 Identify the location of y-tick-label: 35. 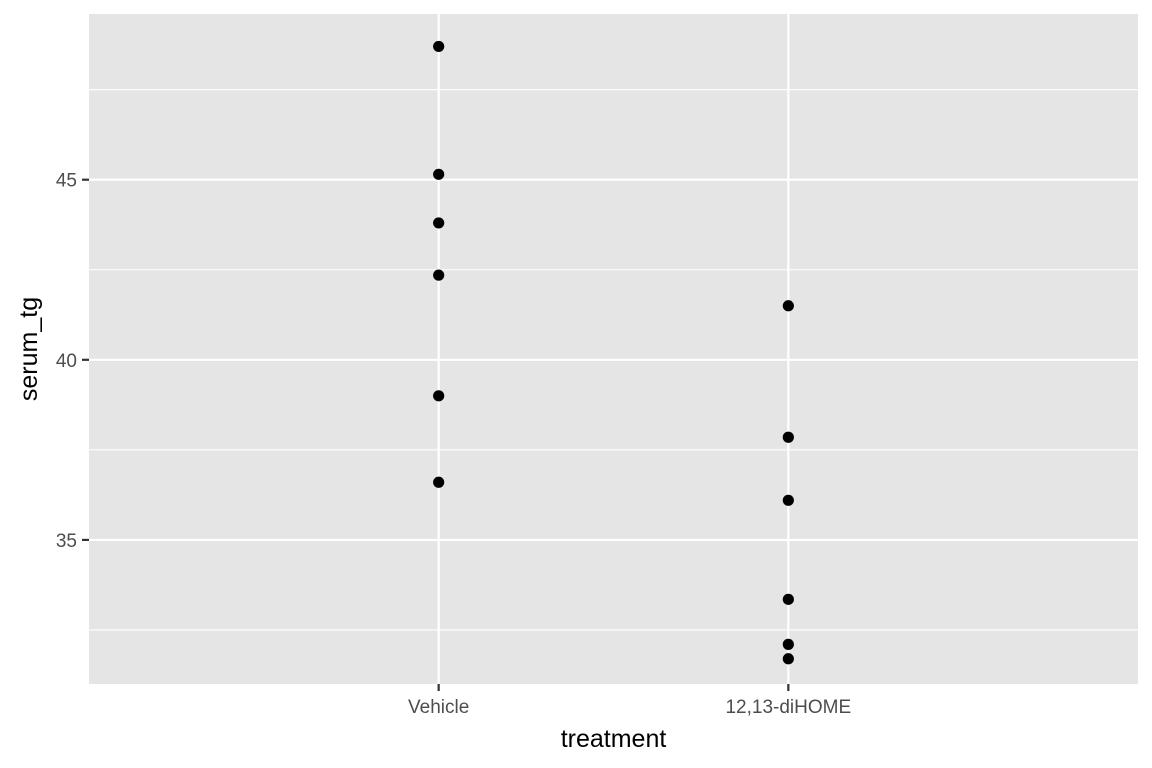
(66, 541).